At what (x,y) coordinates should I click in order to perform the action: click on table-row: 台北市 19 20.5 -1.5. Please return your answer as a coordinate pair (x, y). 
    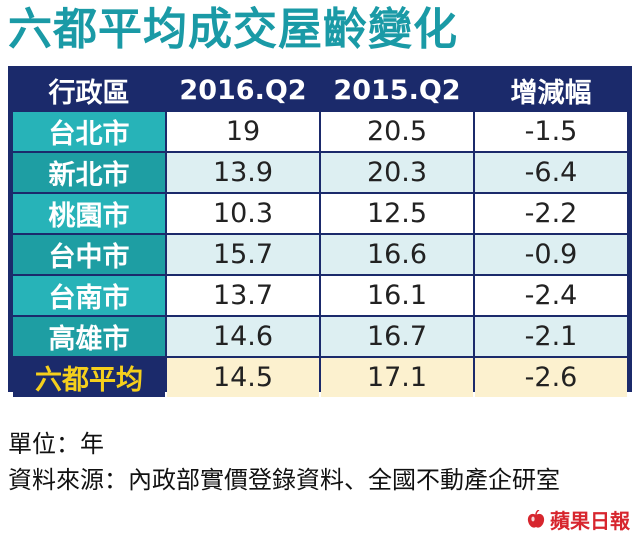
    Looking at the image, I should click on (320, 131).